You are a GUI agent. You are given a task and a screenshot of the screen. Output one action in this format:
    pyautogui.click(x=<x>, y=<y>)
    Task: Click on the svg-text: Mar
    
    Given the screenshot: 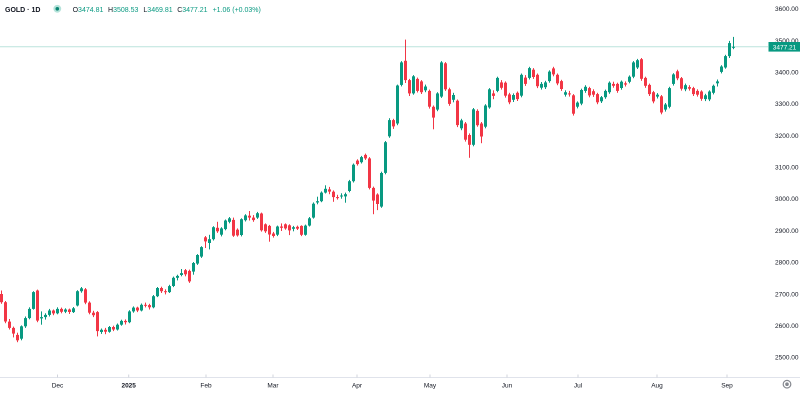 What is the action you would take?
    pyautogui.click(x=273, y=386)
    